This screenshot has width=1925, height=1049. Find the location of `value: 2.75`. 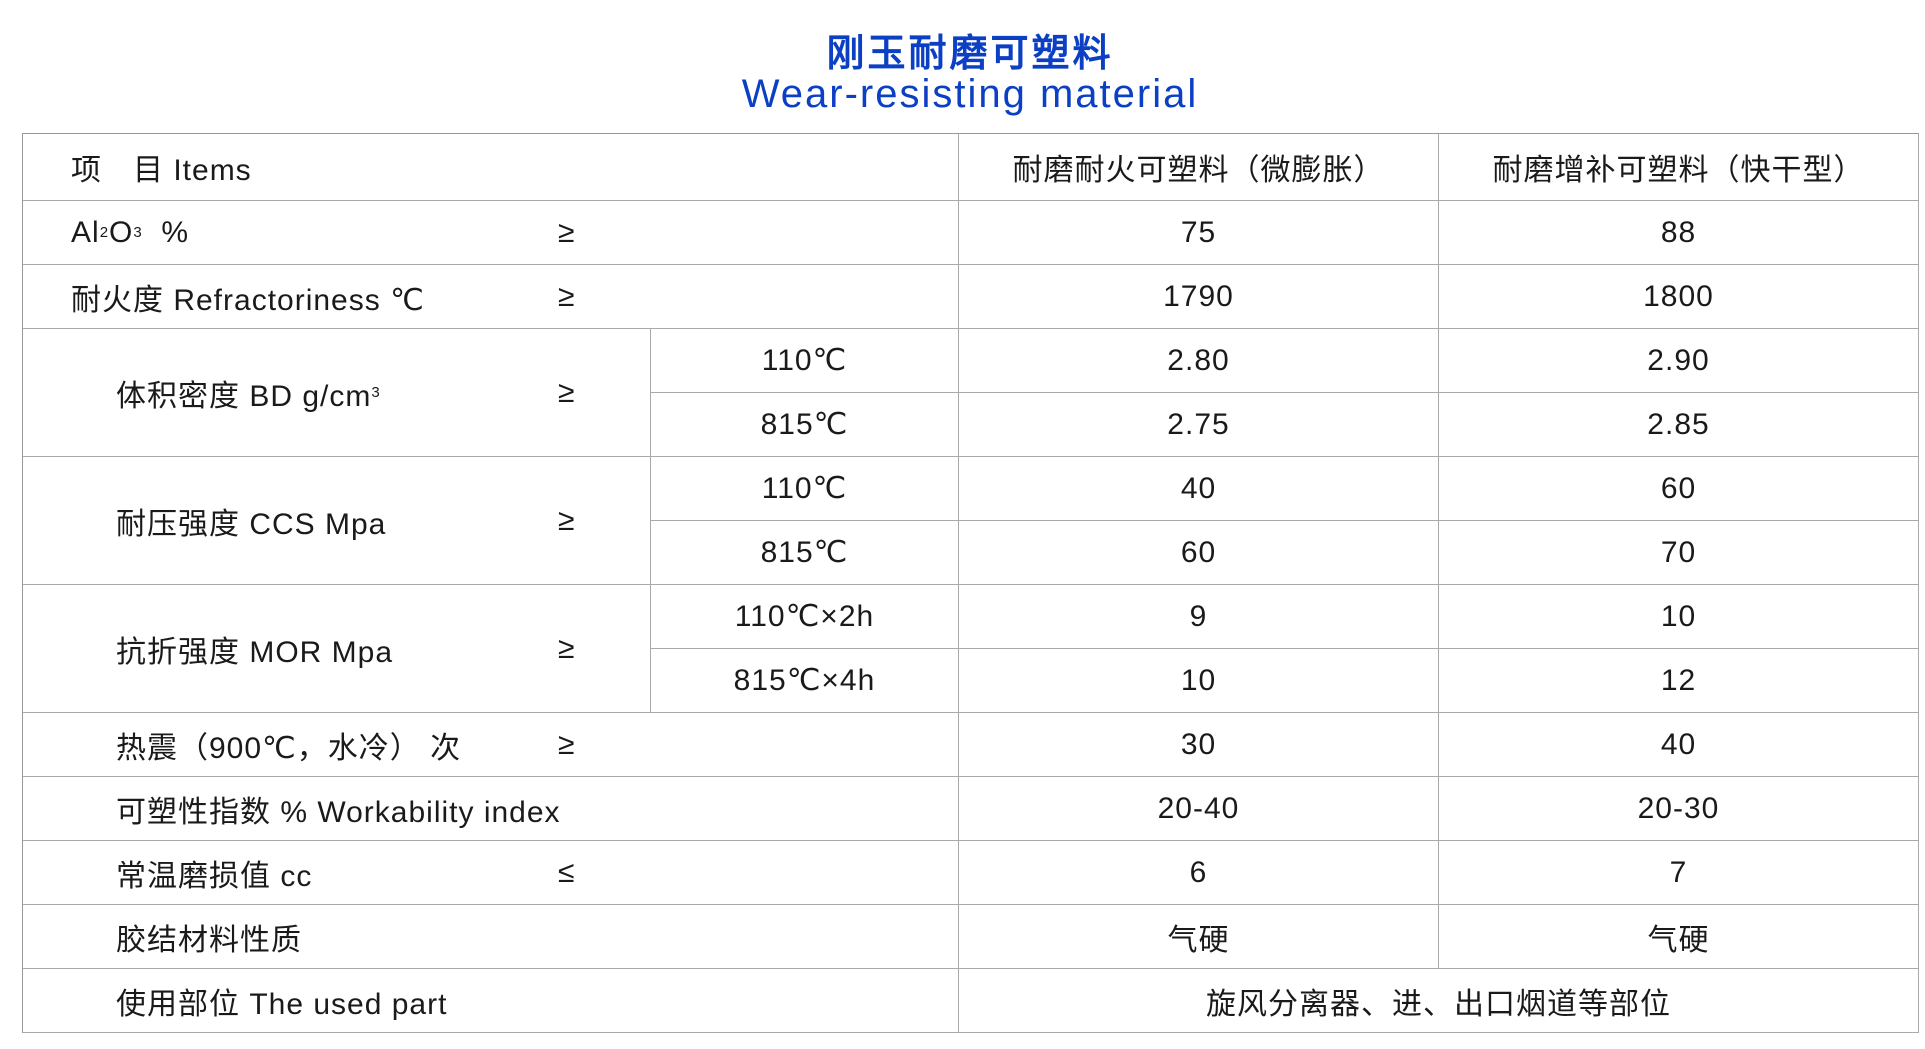

value: 2.75 is located at coordinates (1199, 425).